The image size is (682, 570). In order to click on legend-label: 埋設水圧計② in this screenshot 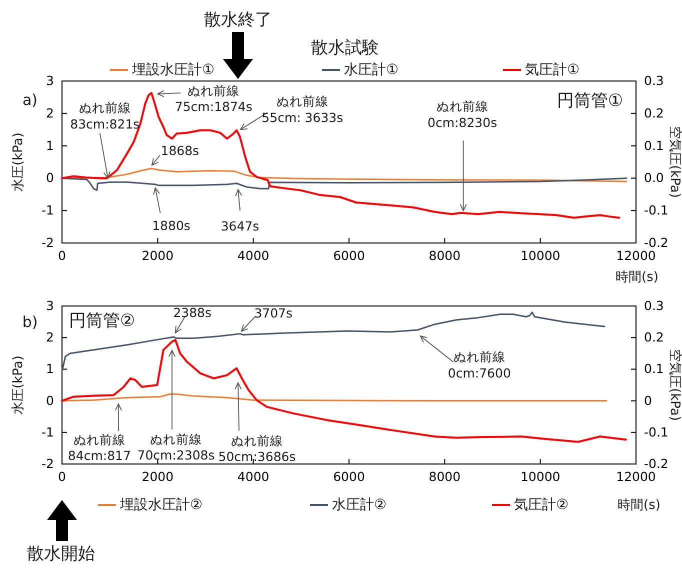, I will do `click(161, 505)`.